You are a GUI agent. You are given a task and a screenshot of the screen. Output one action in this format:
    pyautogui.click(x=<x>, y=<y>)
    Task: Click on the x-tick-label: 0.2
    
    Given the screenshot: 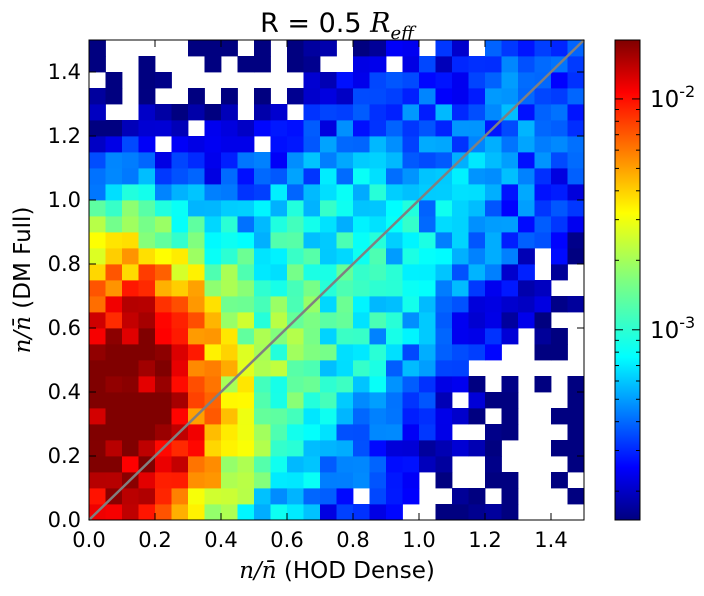 What is the action you would take?
    pyautogui.click(x=154, y=540)
    